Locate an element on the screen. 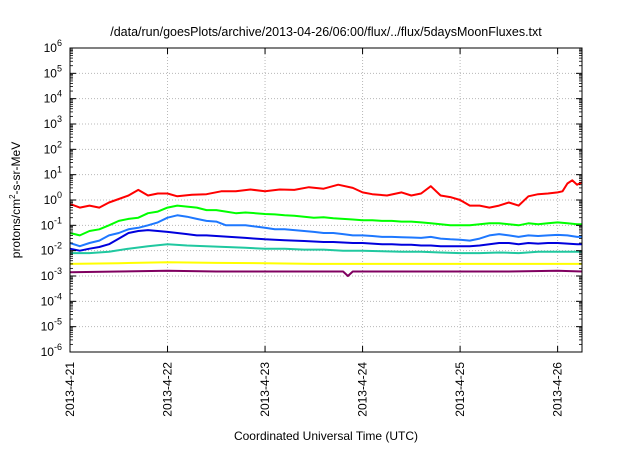 The width and height of the screenshot is (640, 453). y-tick-label: 10¹ is located at coordinates (53, 173).